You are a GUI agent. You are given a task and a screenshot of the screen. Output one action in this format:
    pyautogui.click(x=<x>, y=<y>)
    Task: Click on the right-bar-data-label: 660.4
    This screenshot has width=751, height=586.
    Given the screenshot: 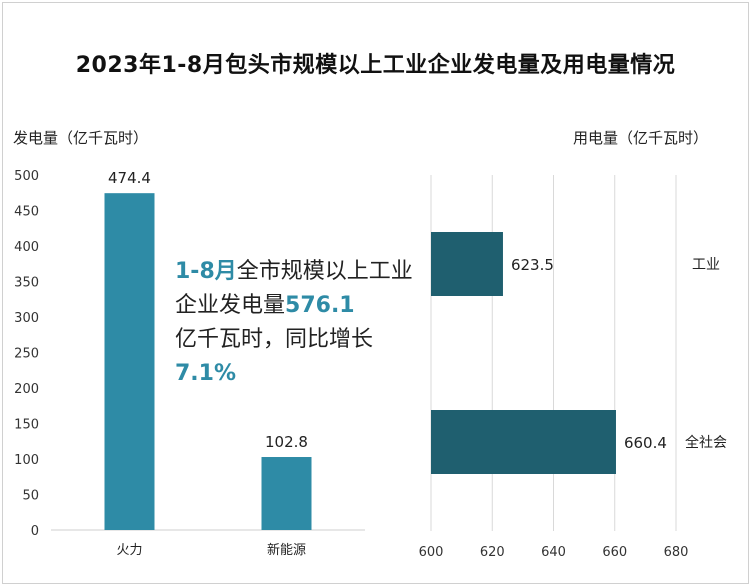 What is the action you would take?
    pyautogui.click(x=645, y=443)
    